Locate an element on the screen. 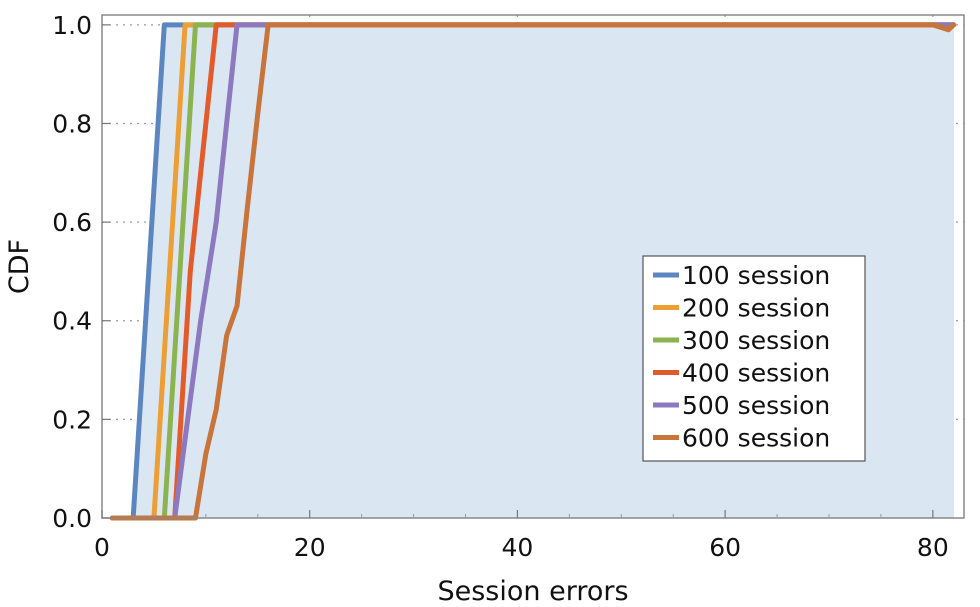  legend-box is located at coordinates (754, 358).